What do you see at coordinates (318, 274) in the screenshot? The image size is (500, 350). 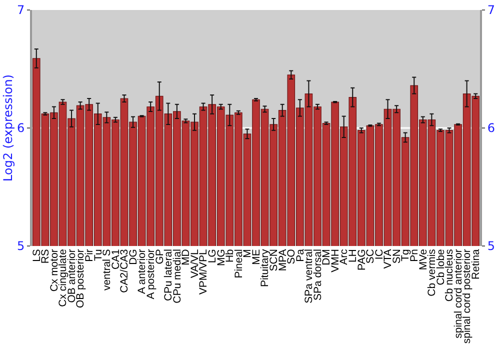 I see `x-tick-label: SPa dorsal` at bounding box center [318, 274].